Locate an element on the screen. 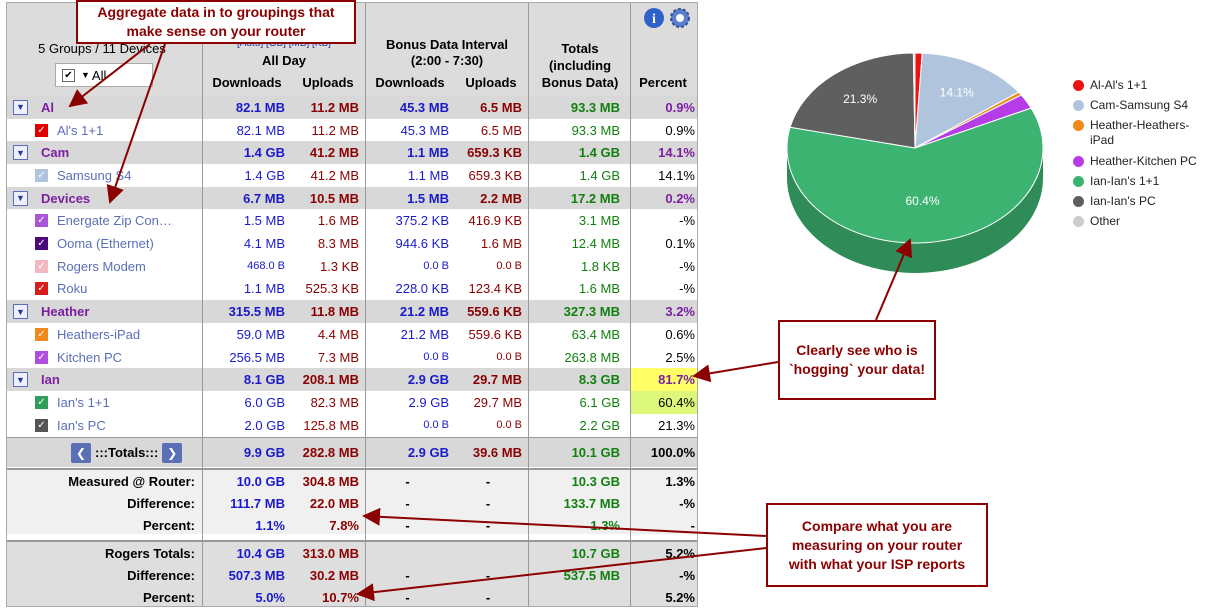 The width and height of the screenshot is (1216, 612). legend-item: Ian-Ian's PC is located at coordinates (1141, 201).